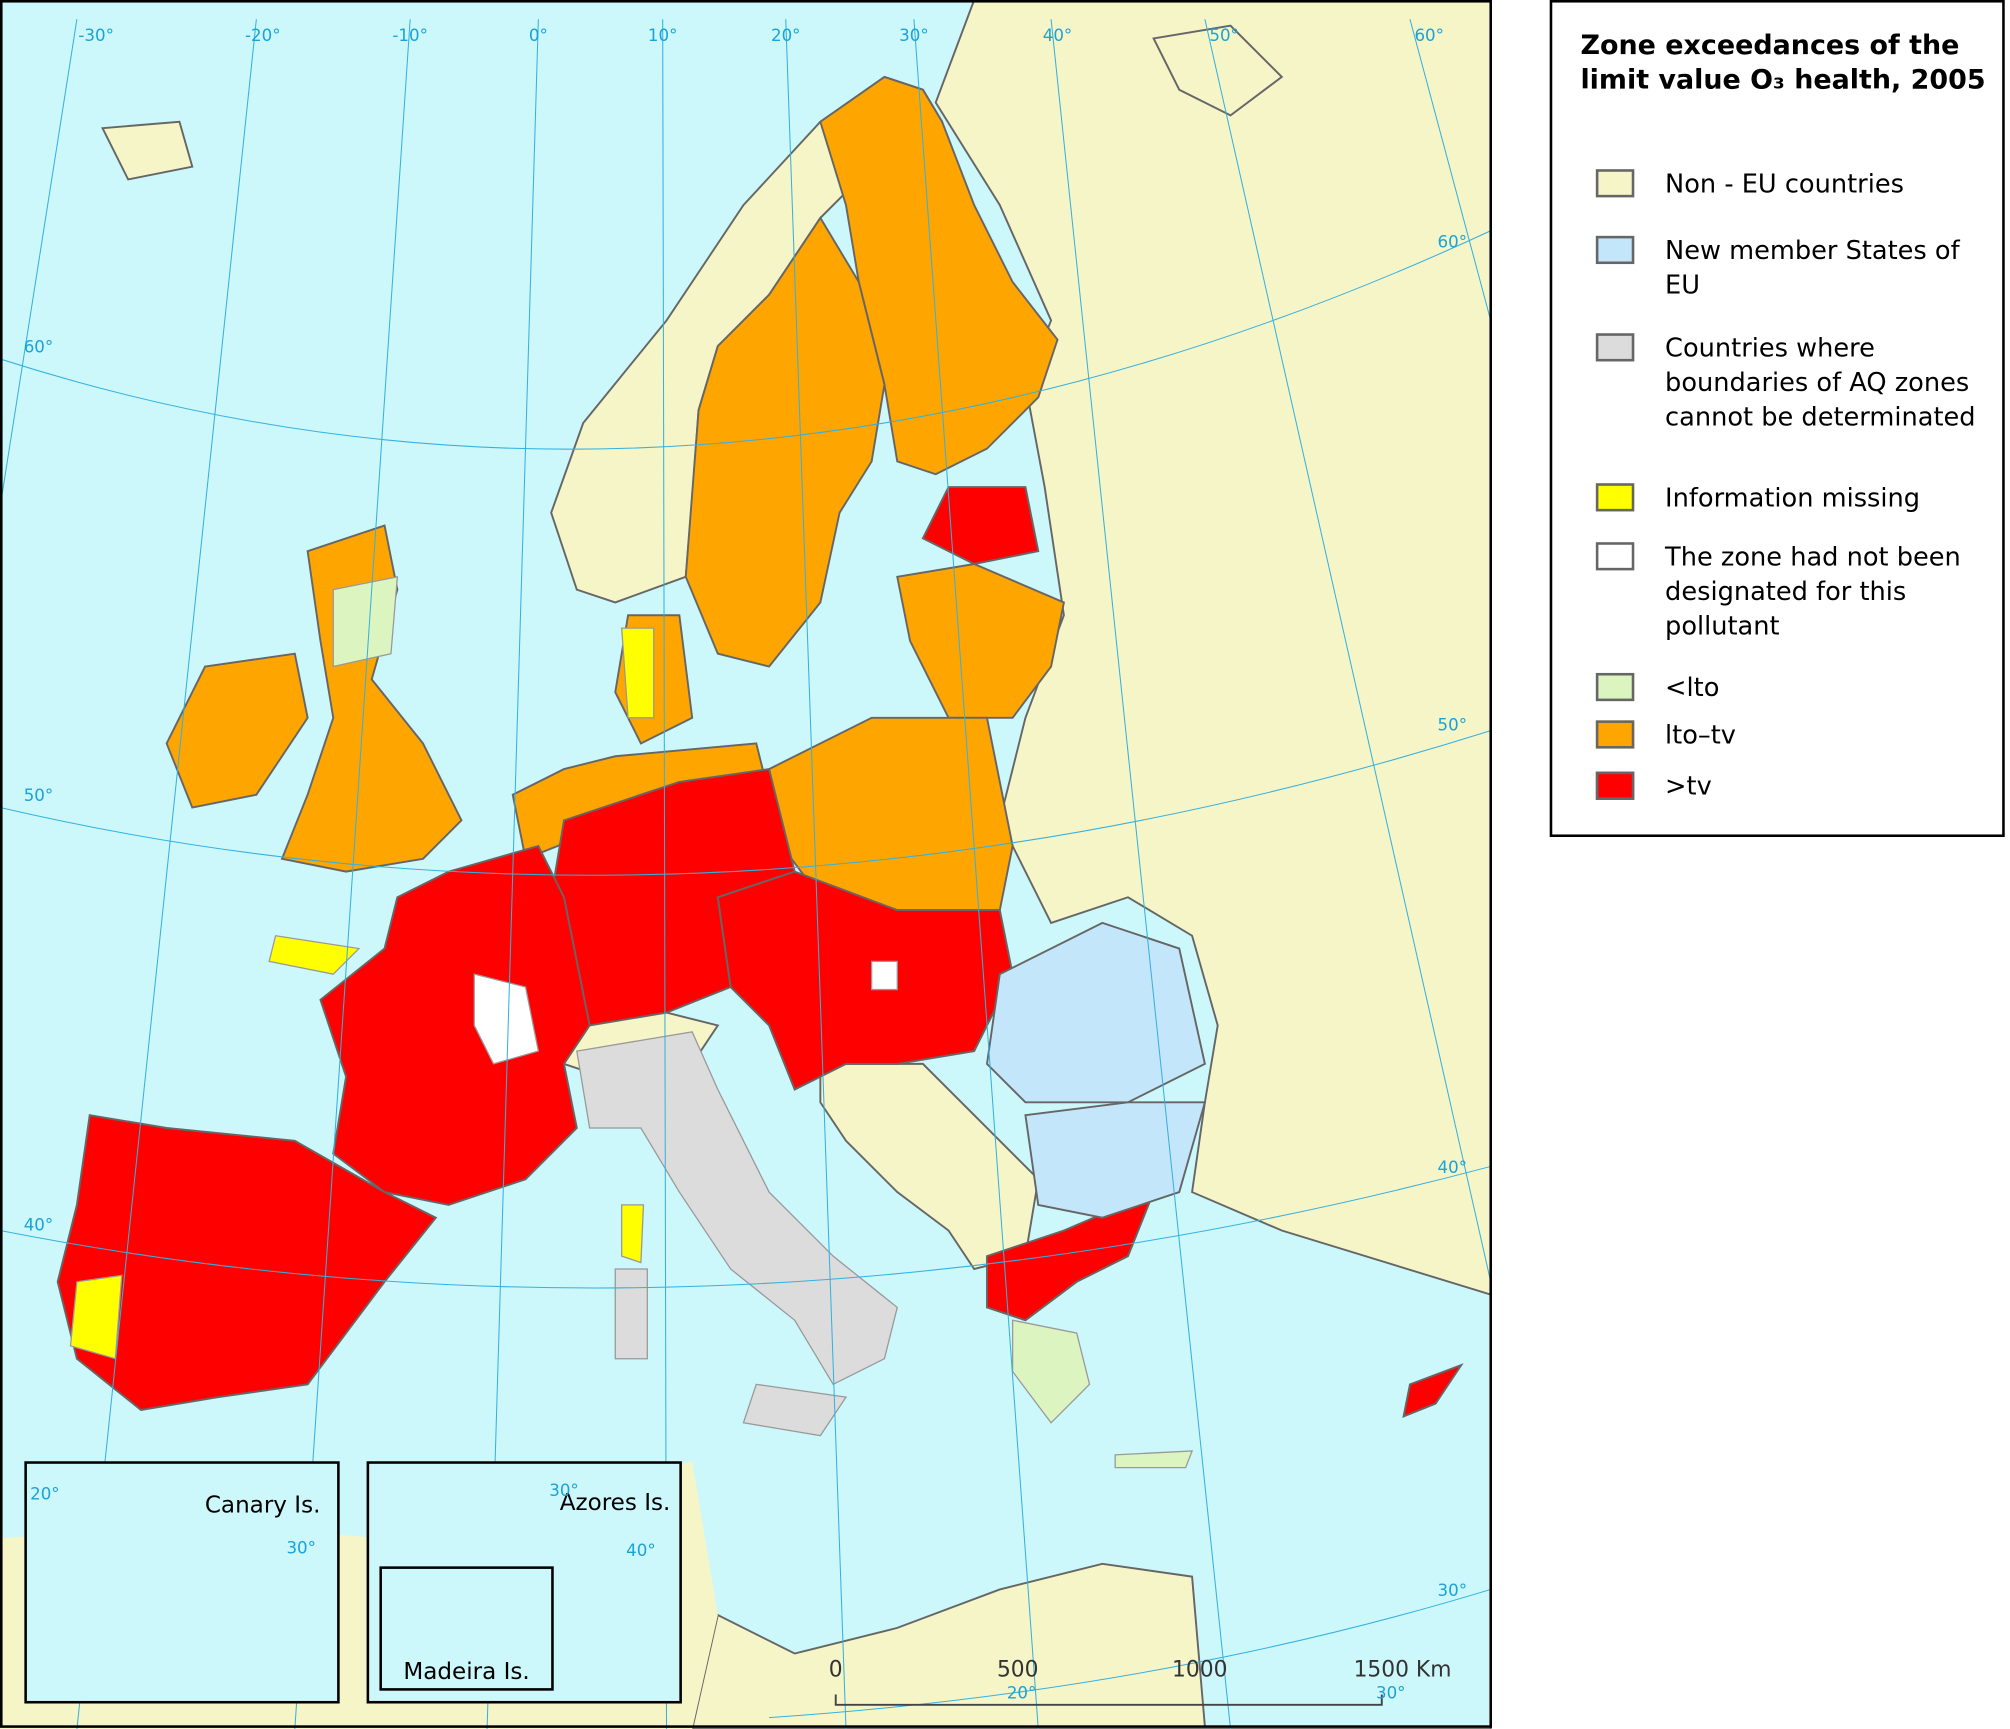  Describe the element at coordinates (1403, 1670) in the screenshot. I see `scale-label: 1500 Km` at that location.